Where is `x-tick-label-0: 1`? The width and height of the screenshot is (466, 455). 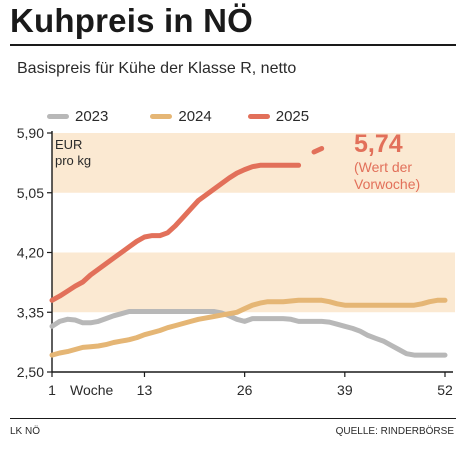 x-tick-label-0: 1 is located at coordinates (52, 390).